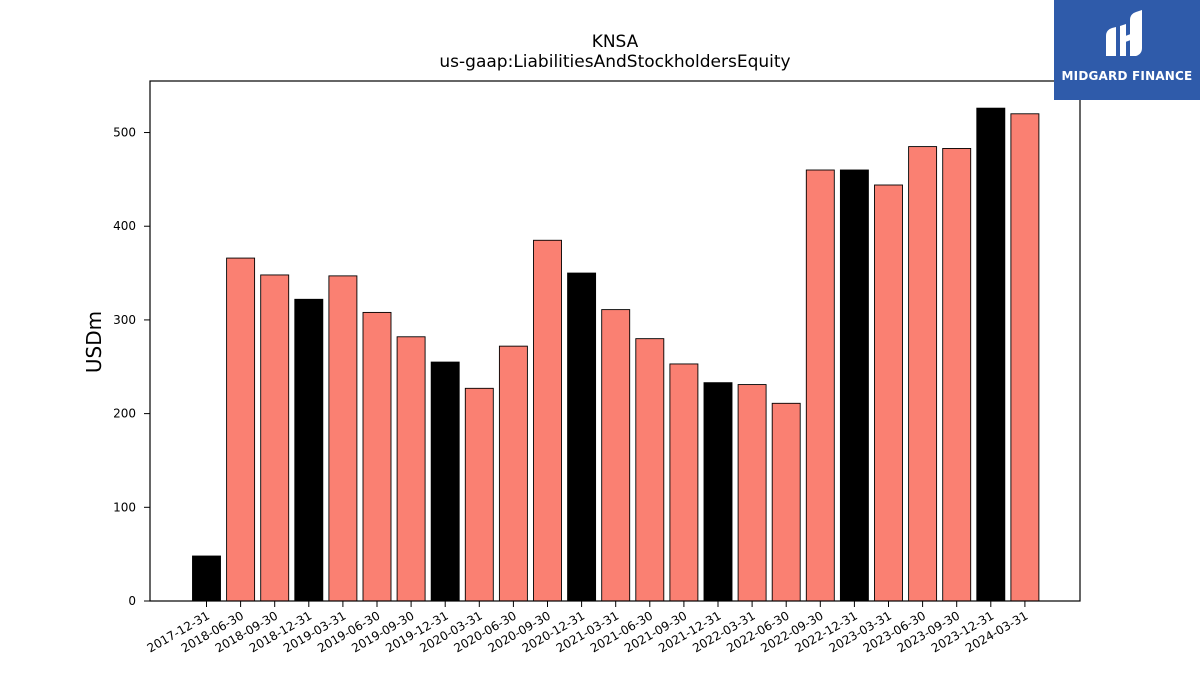 This screenshot has width=1200, height=675. What do you see at coordinates (124, 414) in the screenshot?
I see `y-tick-label: 200` at bounding box center [124, 414].